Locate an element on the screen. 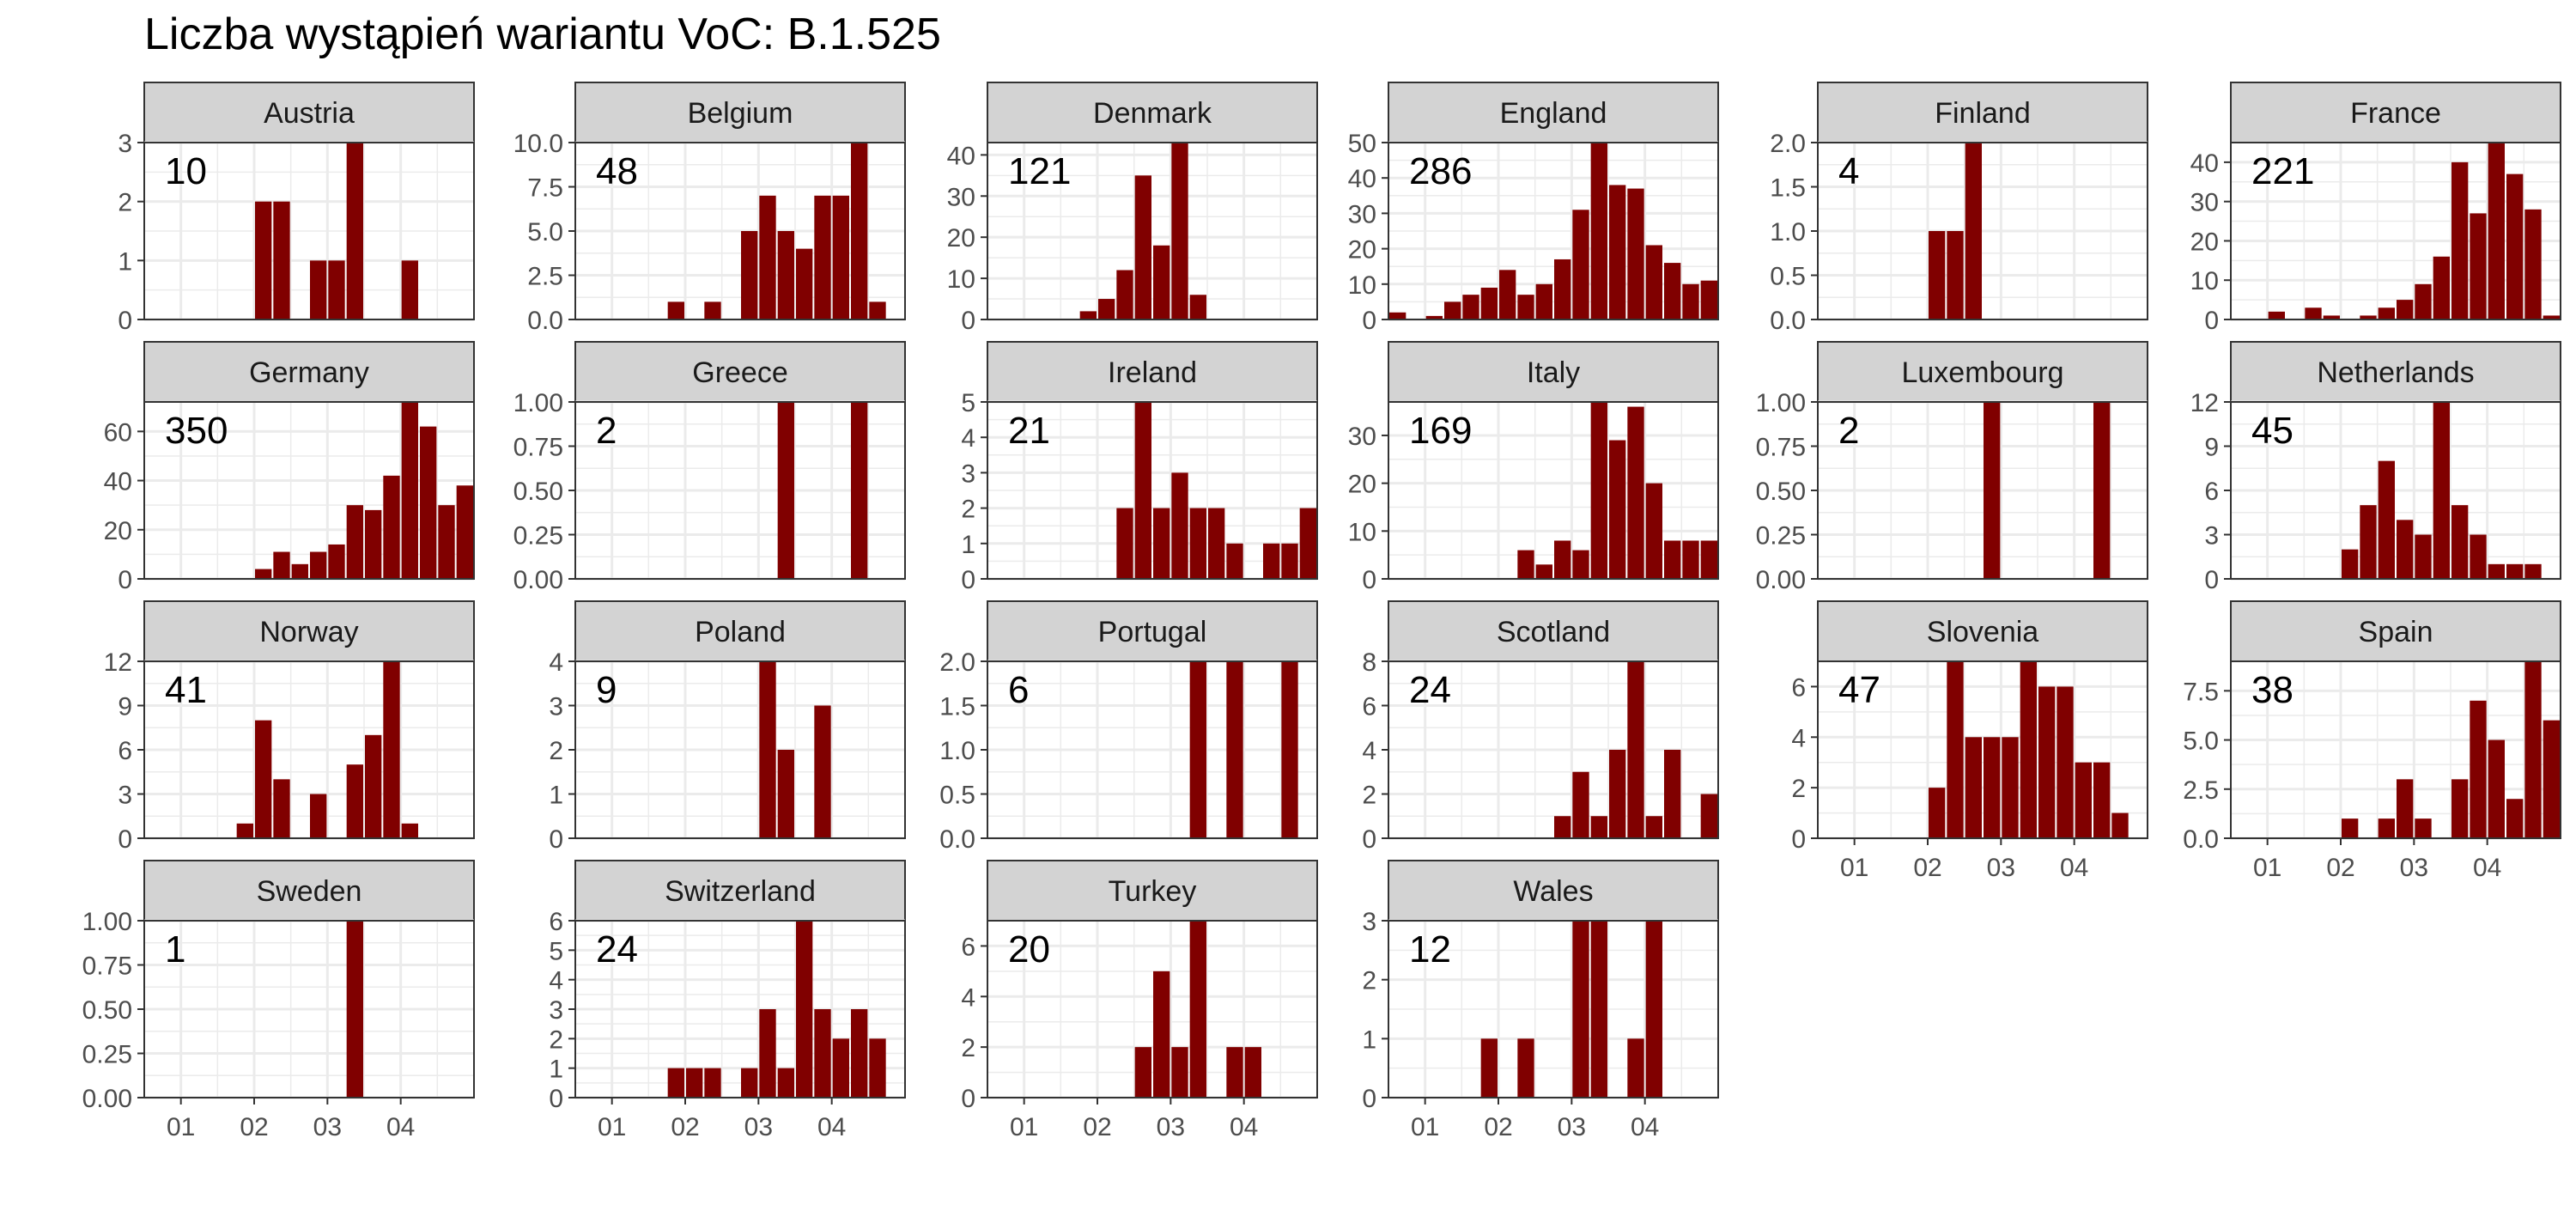 This screenshot has width=2576, height=1211. panel-background is located at coordinates (1983, 750).